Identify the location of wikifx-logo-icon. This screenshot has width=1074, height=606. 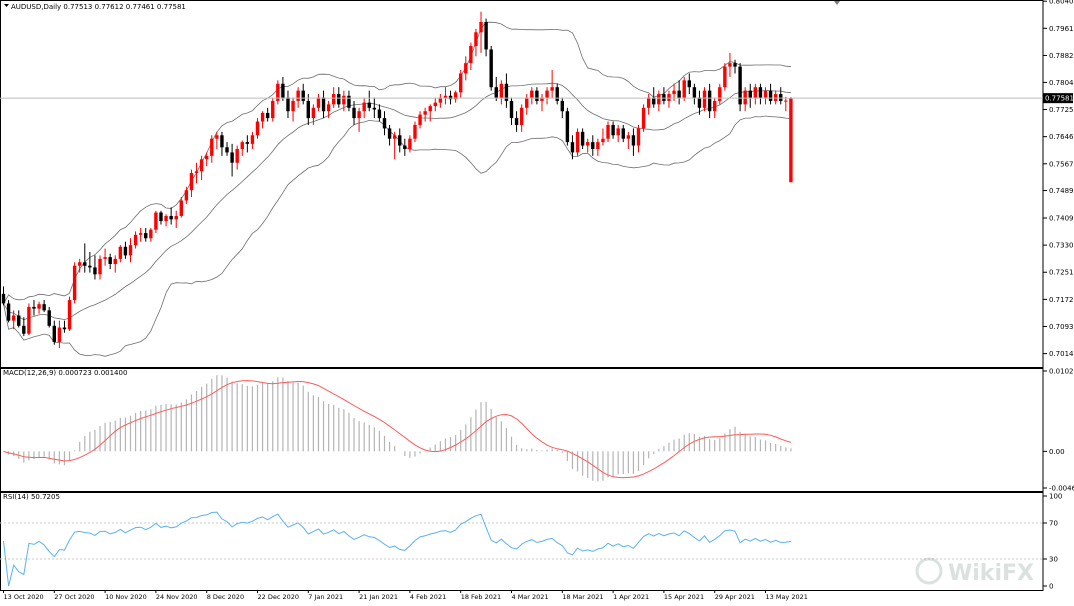
(929, 571).